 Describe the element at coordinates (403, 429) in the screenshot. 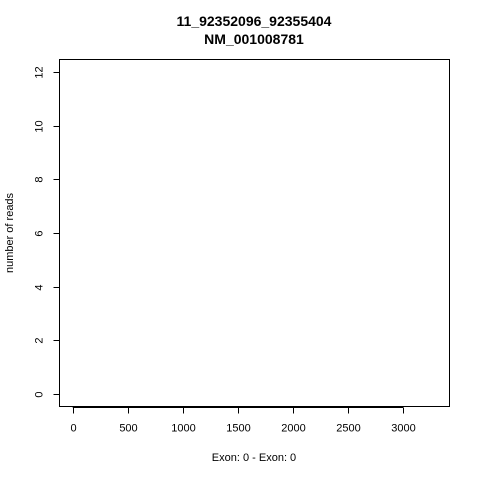

I see `x-tick-label: 3000` at that location.